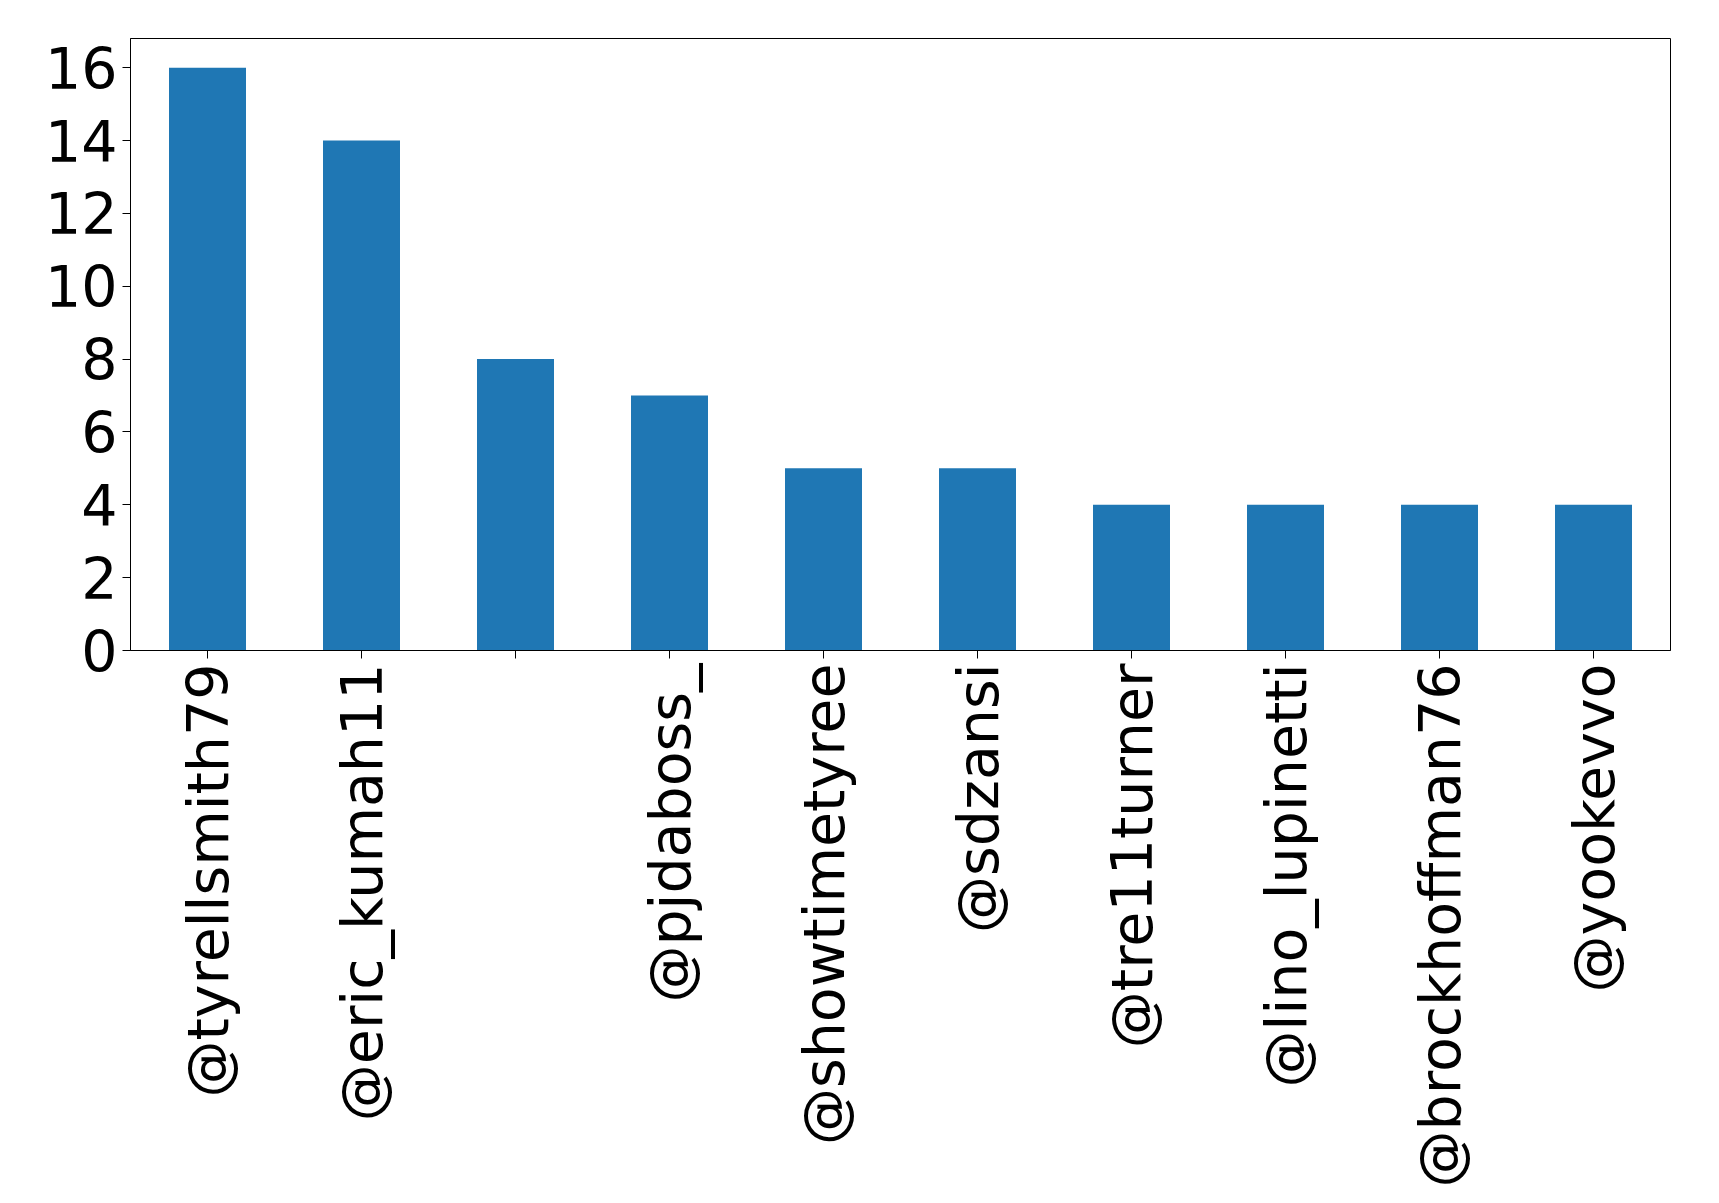 The height and width of the screenshot is (1203, 1719). I want to click on x-tick-label: @sdzansi, so click(977, 798).